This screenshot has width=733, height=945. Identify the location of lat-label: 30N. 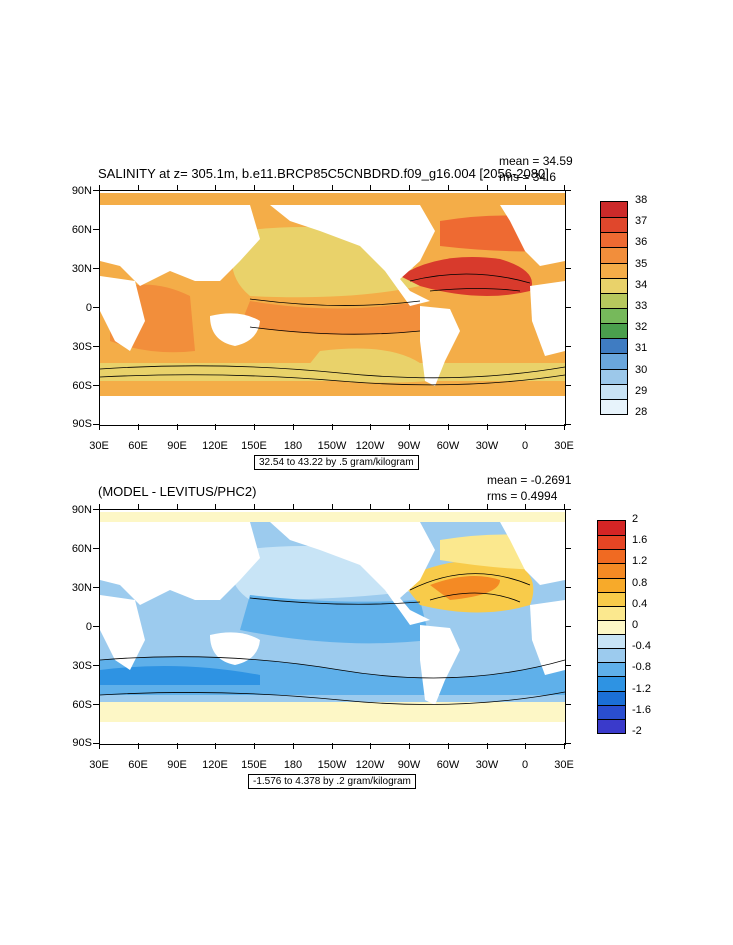
(81, 269).